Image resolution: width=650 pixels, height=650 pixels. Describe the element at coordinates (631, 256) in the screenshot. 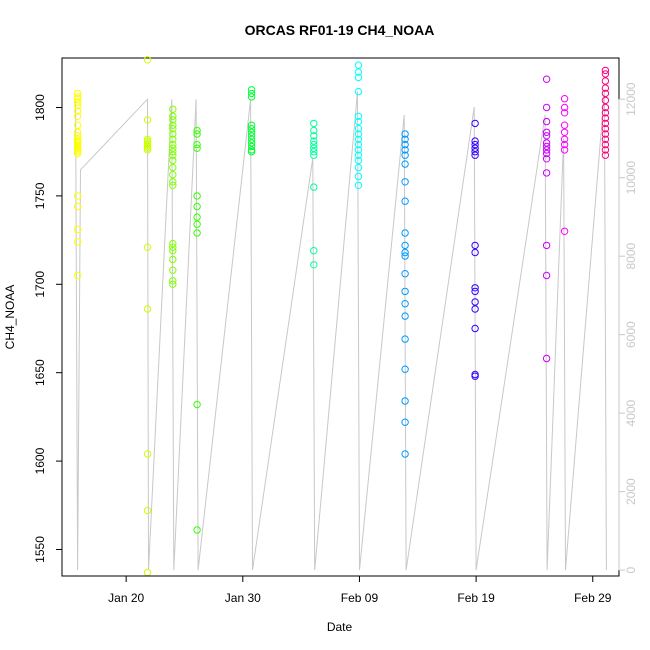

I see `right-tick-label: 8000` at that location.